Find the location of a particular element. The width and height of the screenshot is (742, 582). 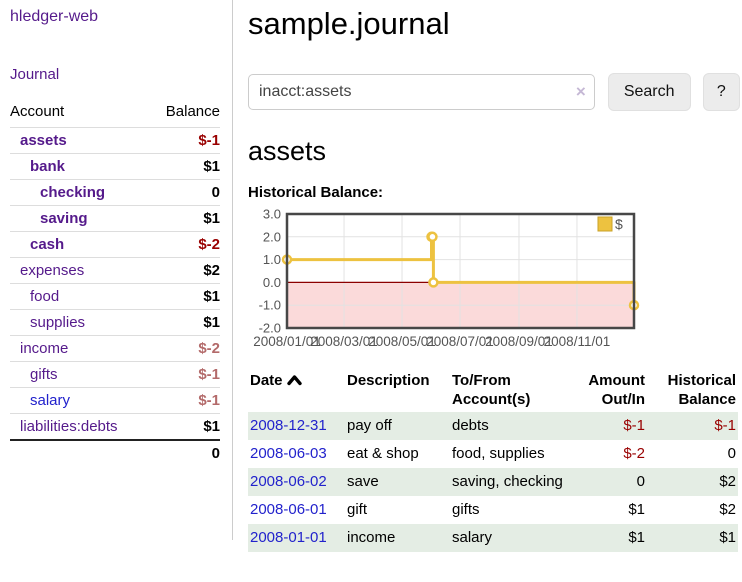

account-row: food $1 is located at coordinates (115, 296).